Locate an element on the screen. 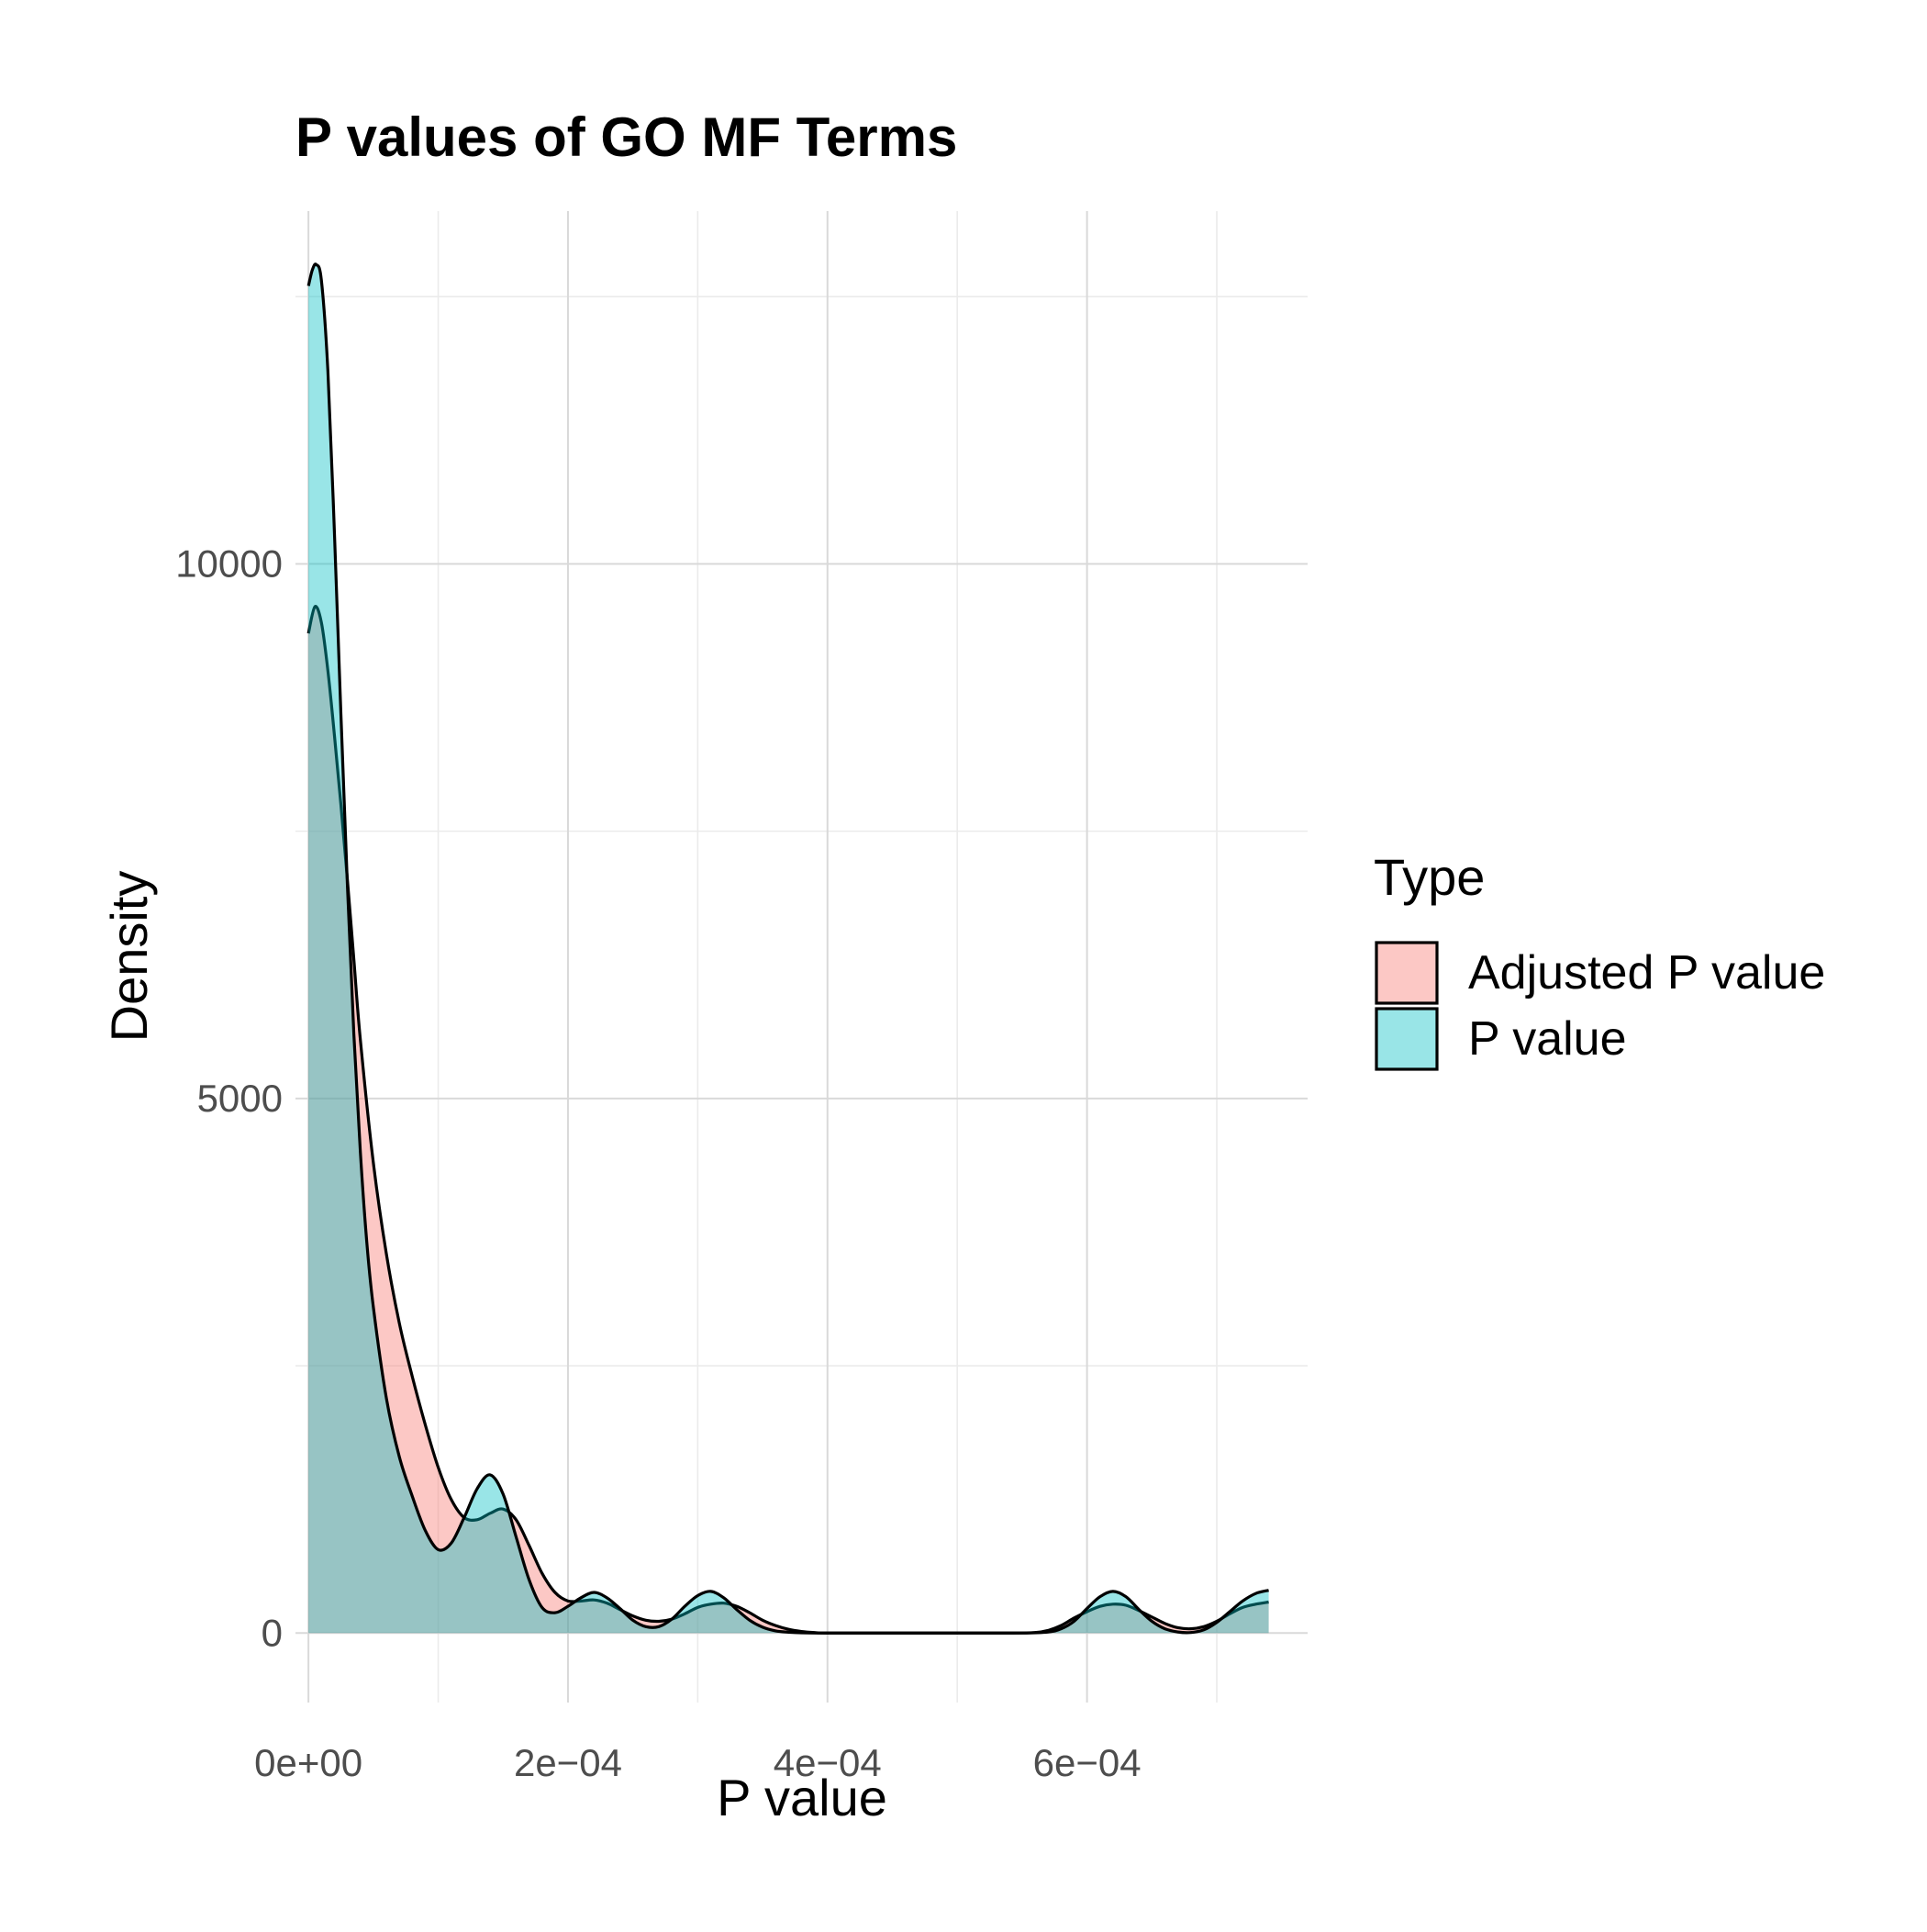 Image resolution: width=1927 pixels, height=1932 pixels. legend-label: Adjusted P value is located at coordinates (1646, 973).